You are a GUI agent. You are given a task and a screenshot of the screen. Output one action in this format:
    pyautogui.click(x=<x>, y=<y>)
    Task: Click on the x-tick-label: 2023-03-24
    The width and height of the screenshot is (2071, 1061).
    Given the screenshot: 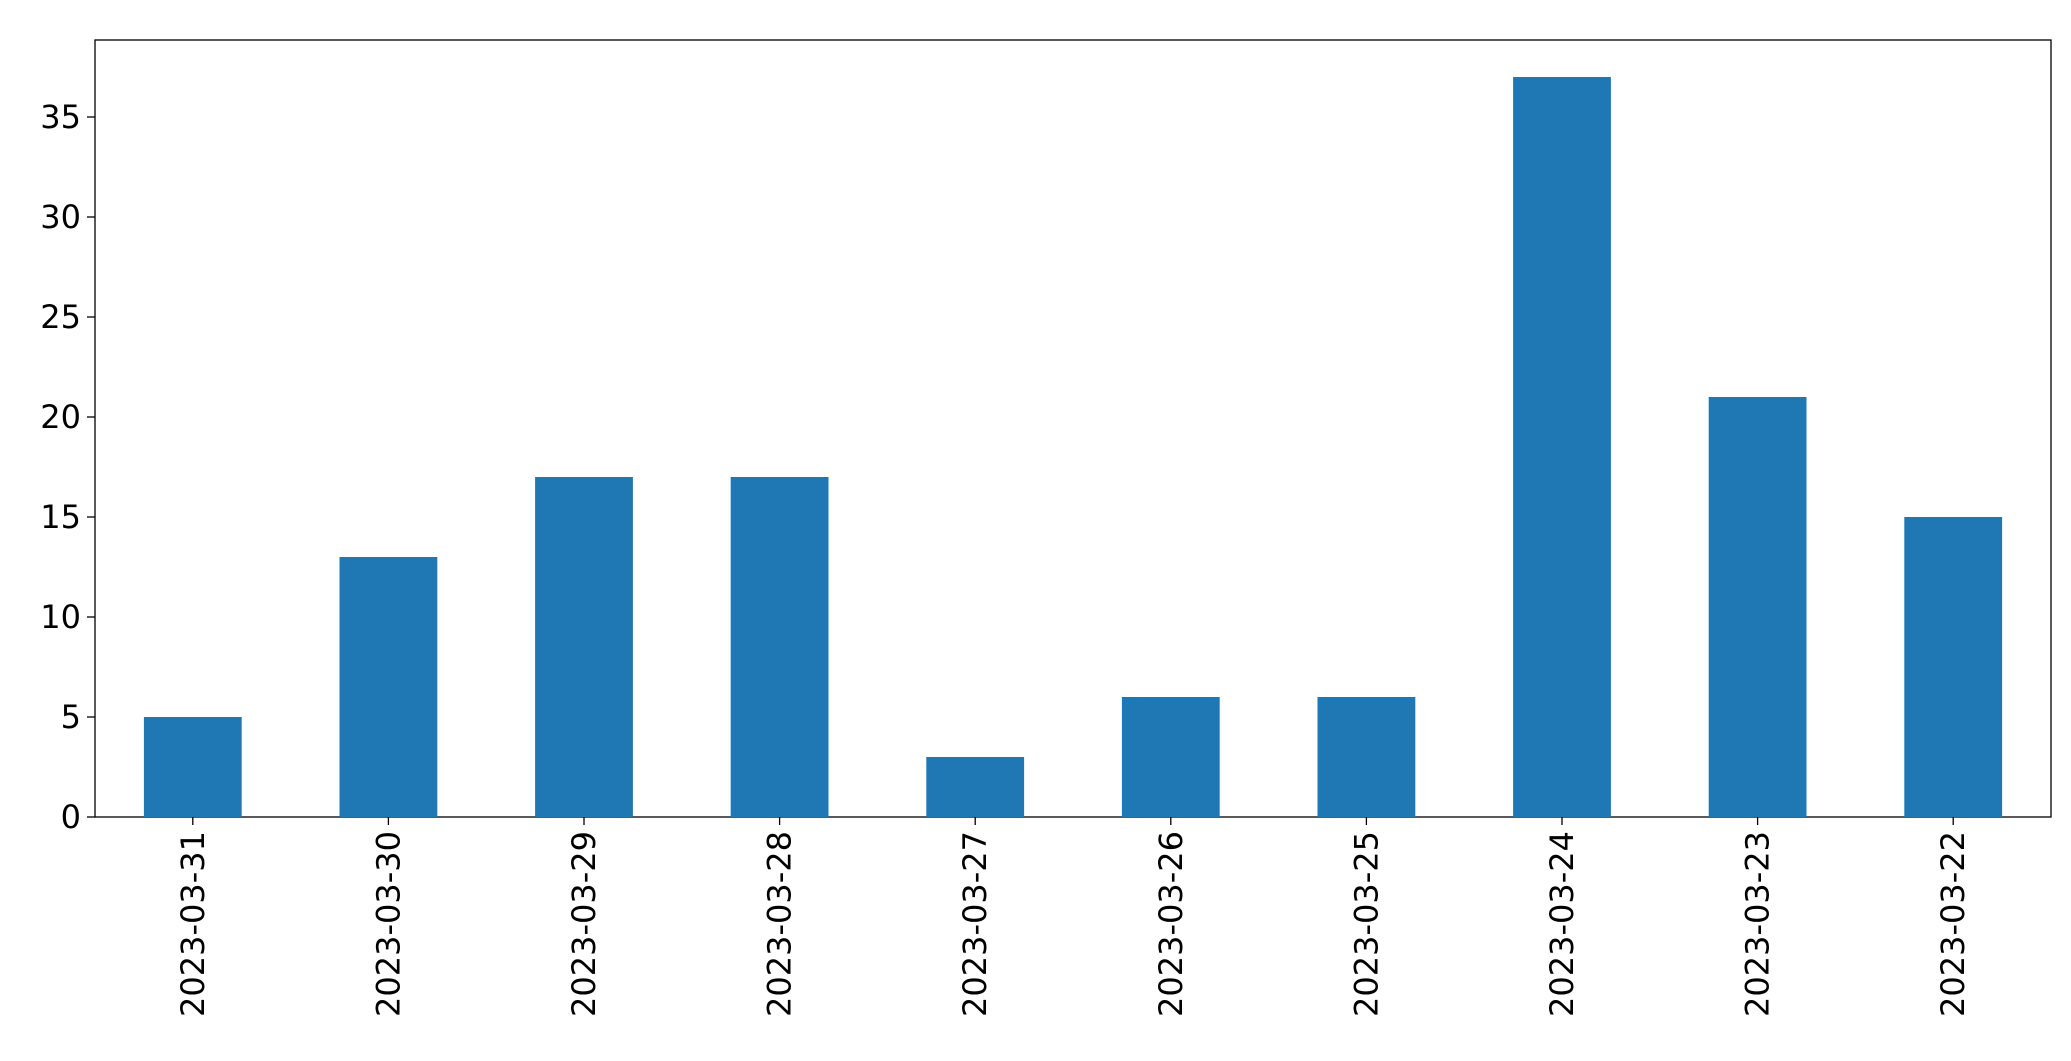 What is the action you would take?
    pyautogui.click(x=1562, y=924)
    